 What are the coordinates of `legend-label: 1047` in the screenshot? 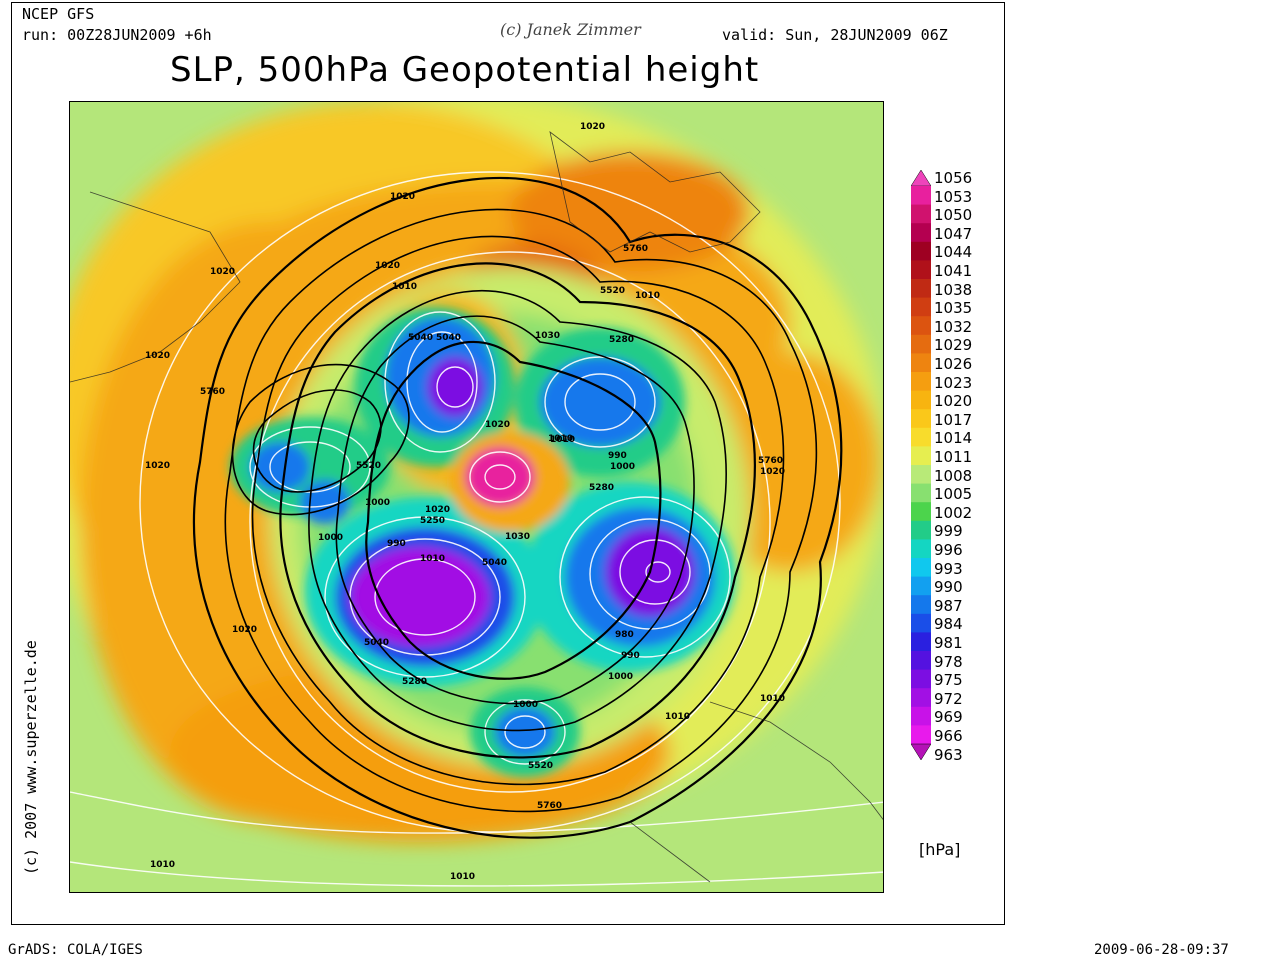 It's located at (953, 233).